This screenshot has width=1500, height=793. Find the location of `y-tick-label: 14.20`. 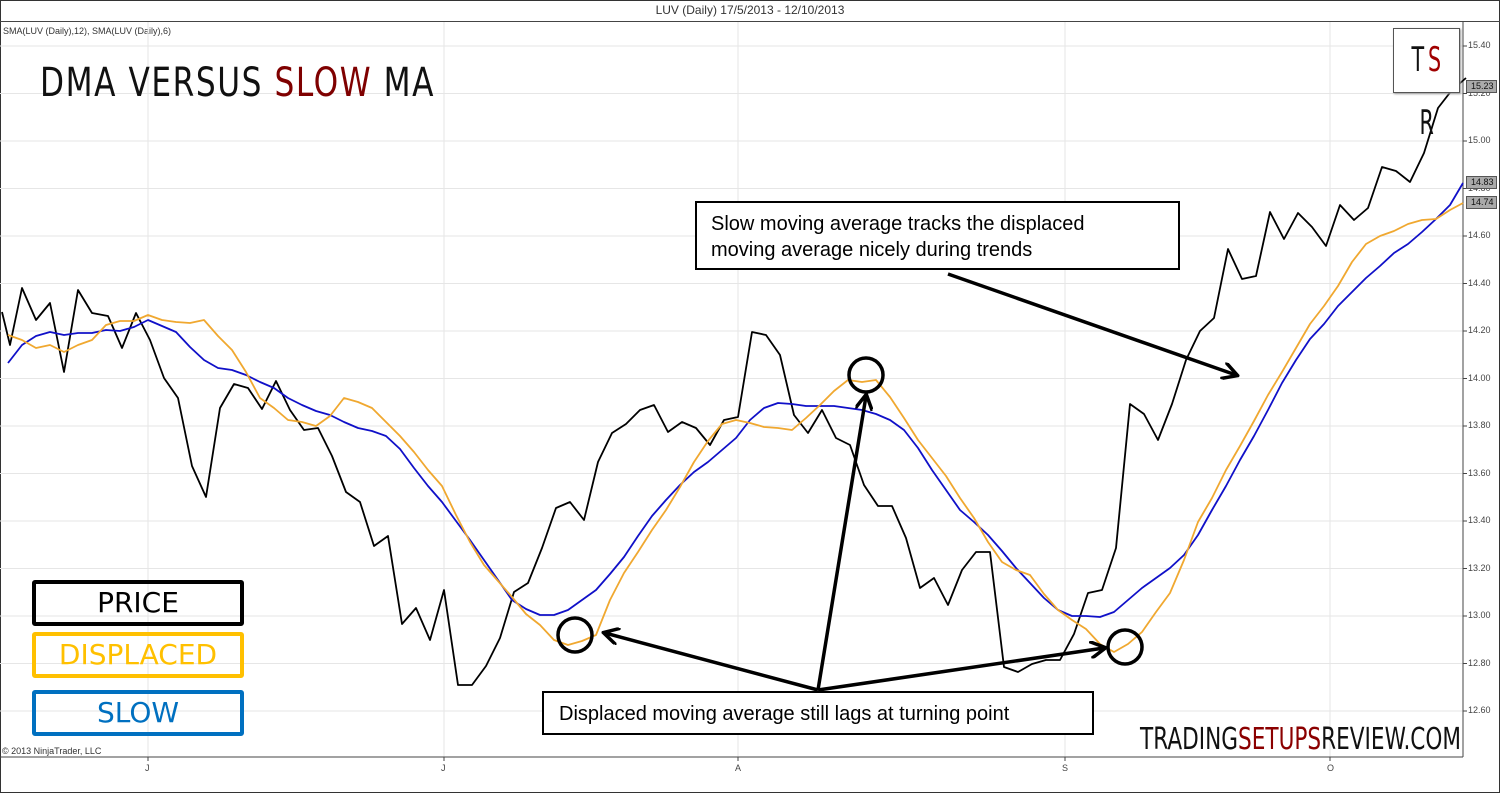

y-tick-label: 14.20 is located at coordinates (1479, 330).